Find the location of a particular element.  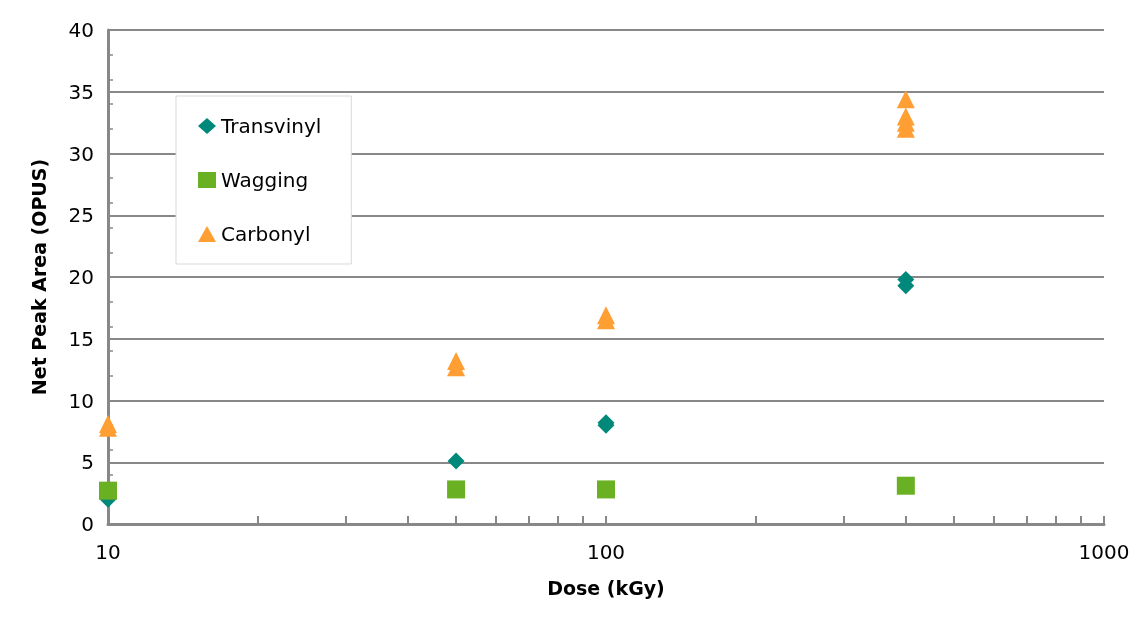

legend-label: Wagging is located at coordinates (265, 180).